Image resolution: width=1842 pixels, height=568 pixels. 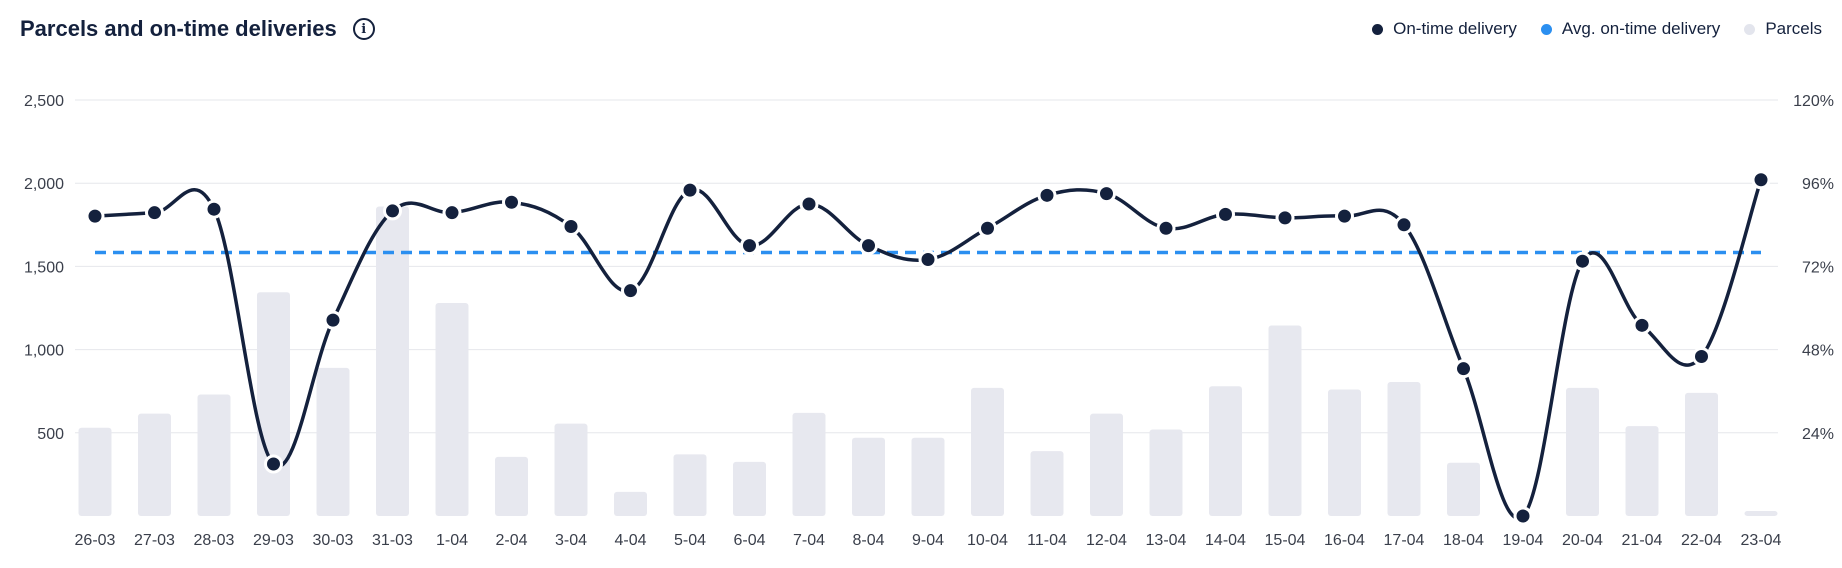 What do you see at coordinates (511, 540) in the screenshot?
I see `x-tick-label: 2-04` at bounding box center [511, 540].